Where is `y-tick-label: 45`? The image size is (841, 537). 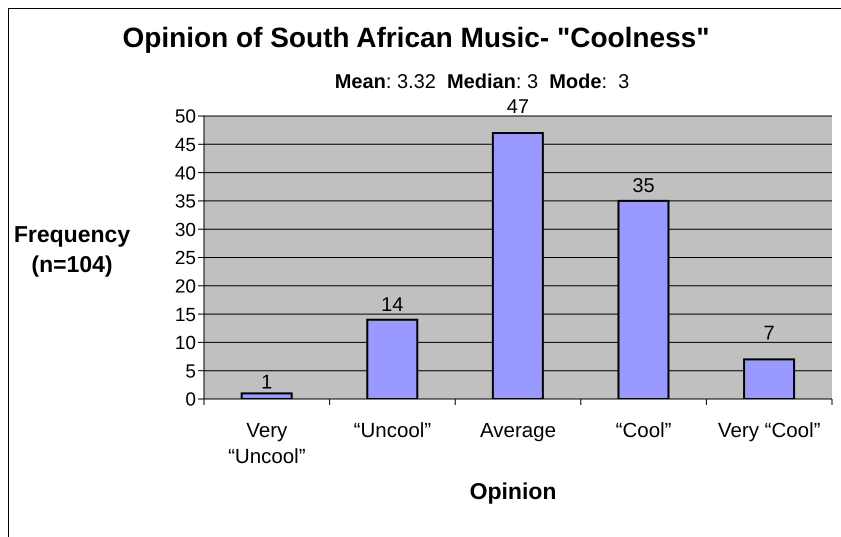
y-tick-label: 45 is located at coordinates (185, 145).